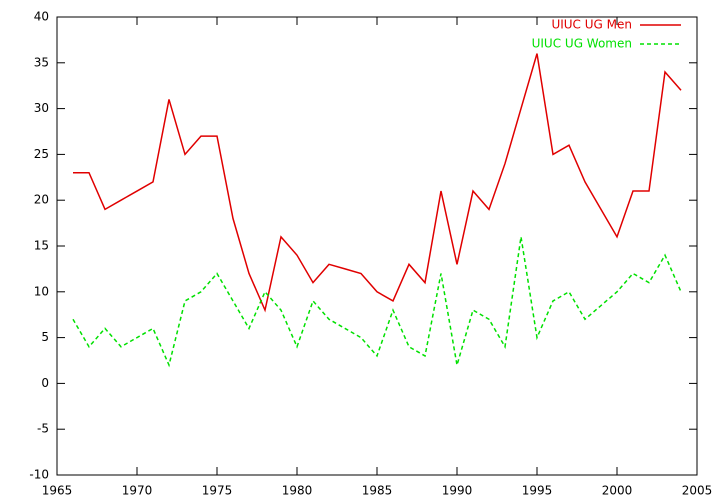  I want to click on x-tick-label: 1995, so click(537, 491).